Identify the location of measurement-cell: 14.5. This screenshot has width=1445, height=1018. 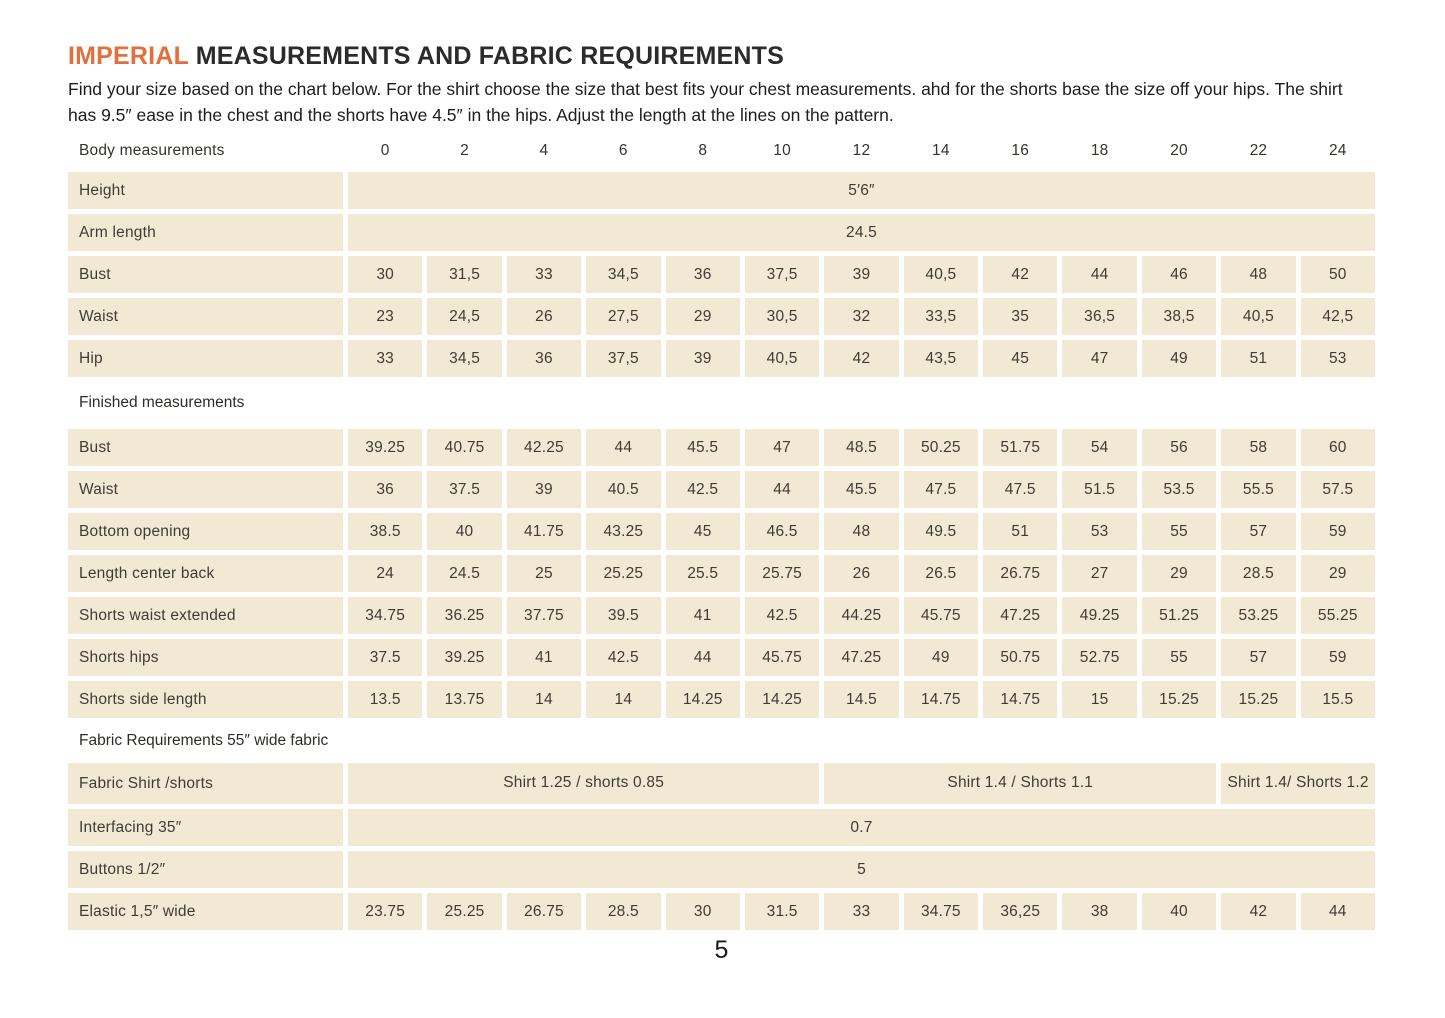
(861, 699).